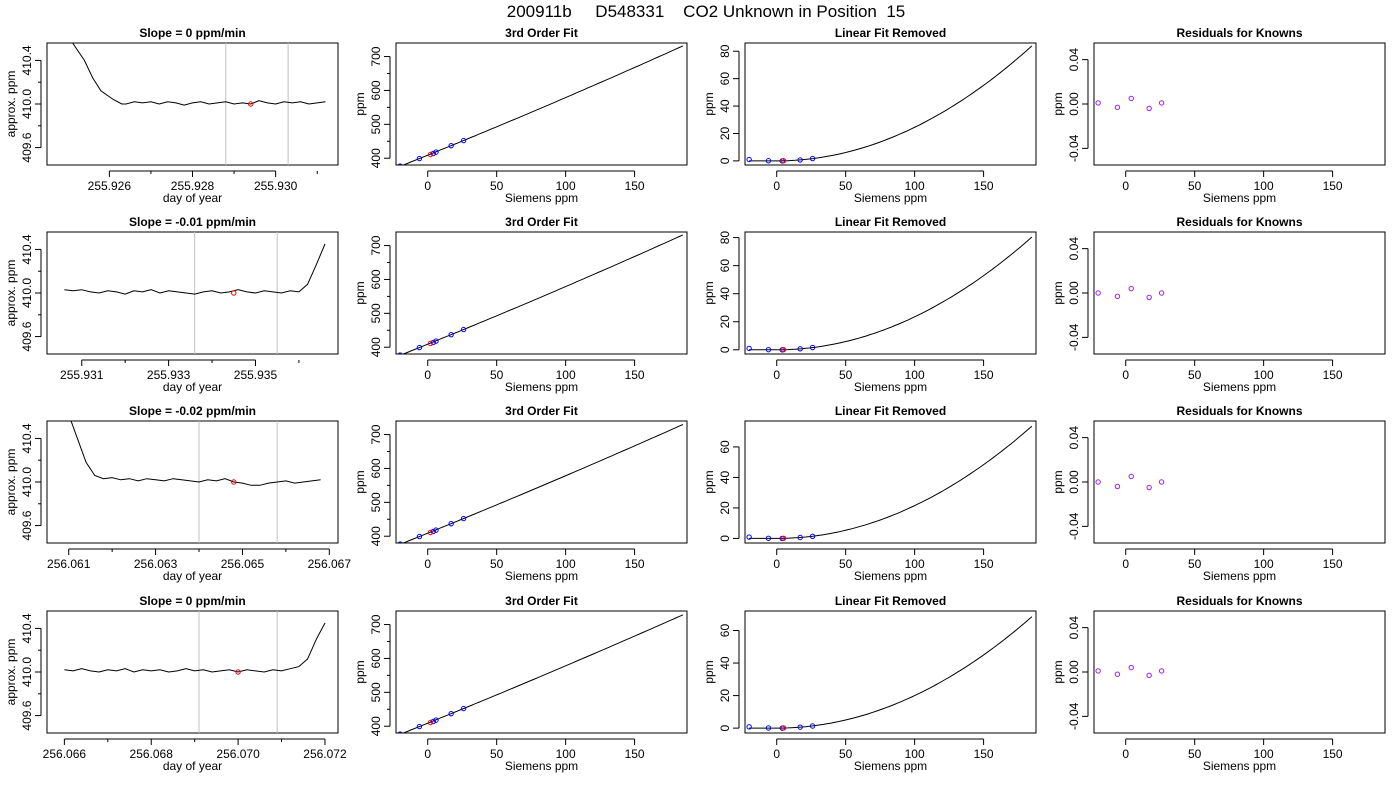 The width and height of the screenshot is (1400, 800). Describe the element at coordinates (725, 508) in the screenshot. I see `y-tick-label: 20` at that location.